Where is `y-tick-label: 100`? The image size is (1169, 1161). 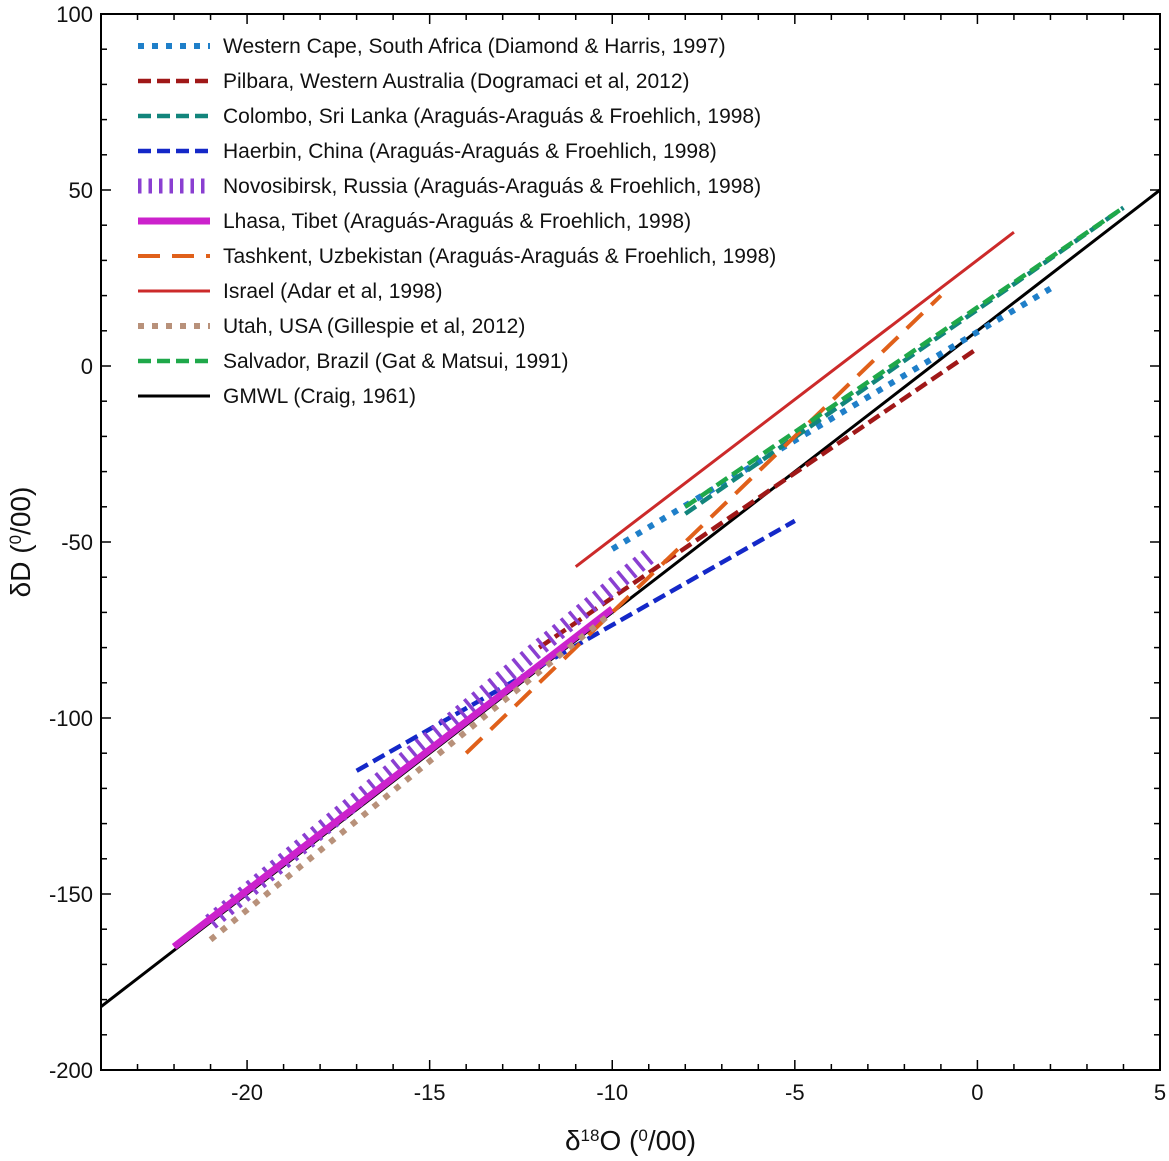
y-tick-label: 100 is located at coordinates (74, 14).